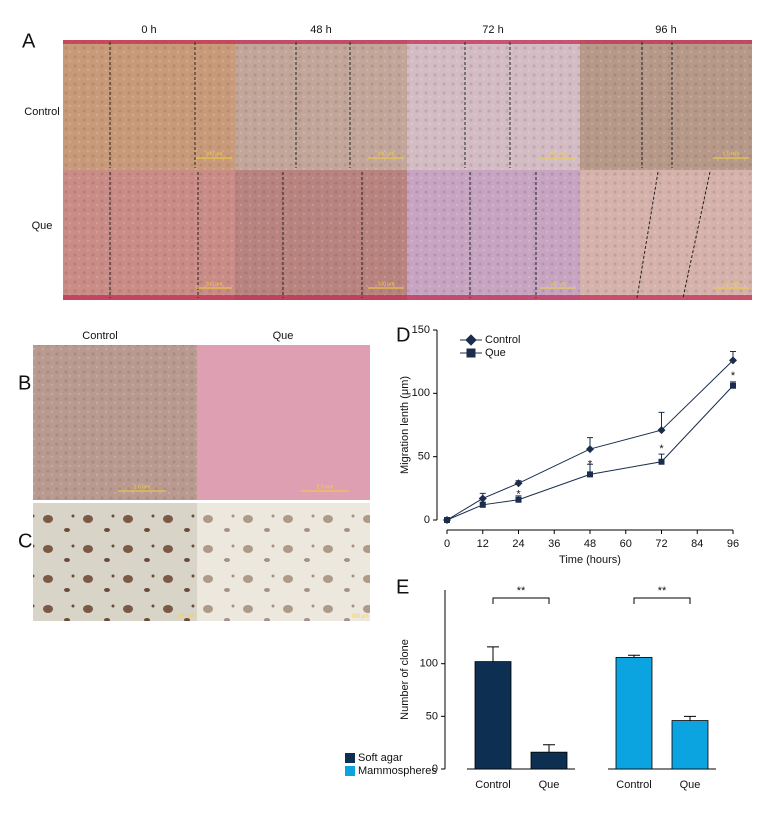 This screenshot has height=816, width=780. I want to click on micrograph, so click(283, 422).